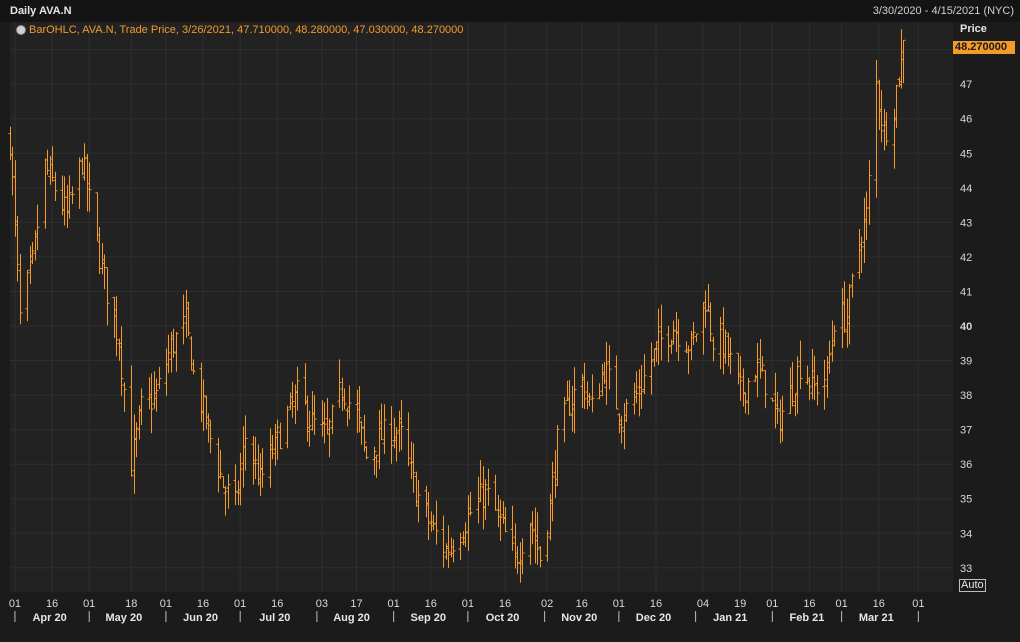 This screenshot has width=1020, height=642. I want to click on y-tick-label: 46, so click(966, 120).